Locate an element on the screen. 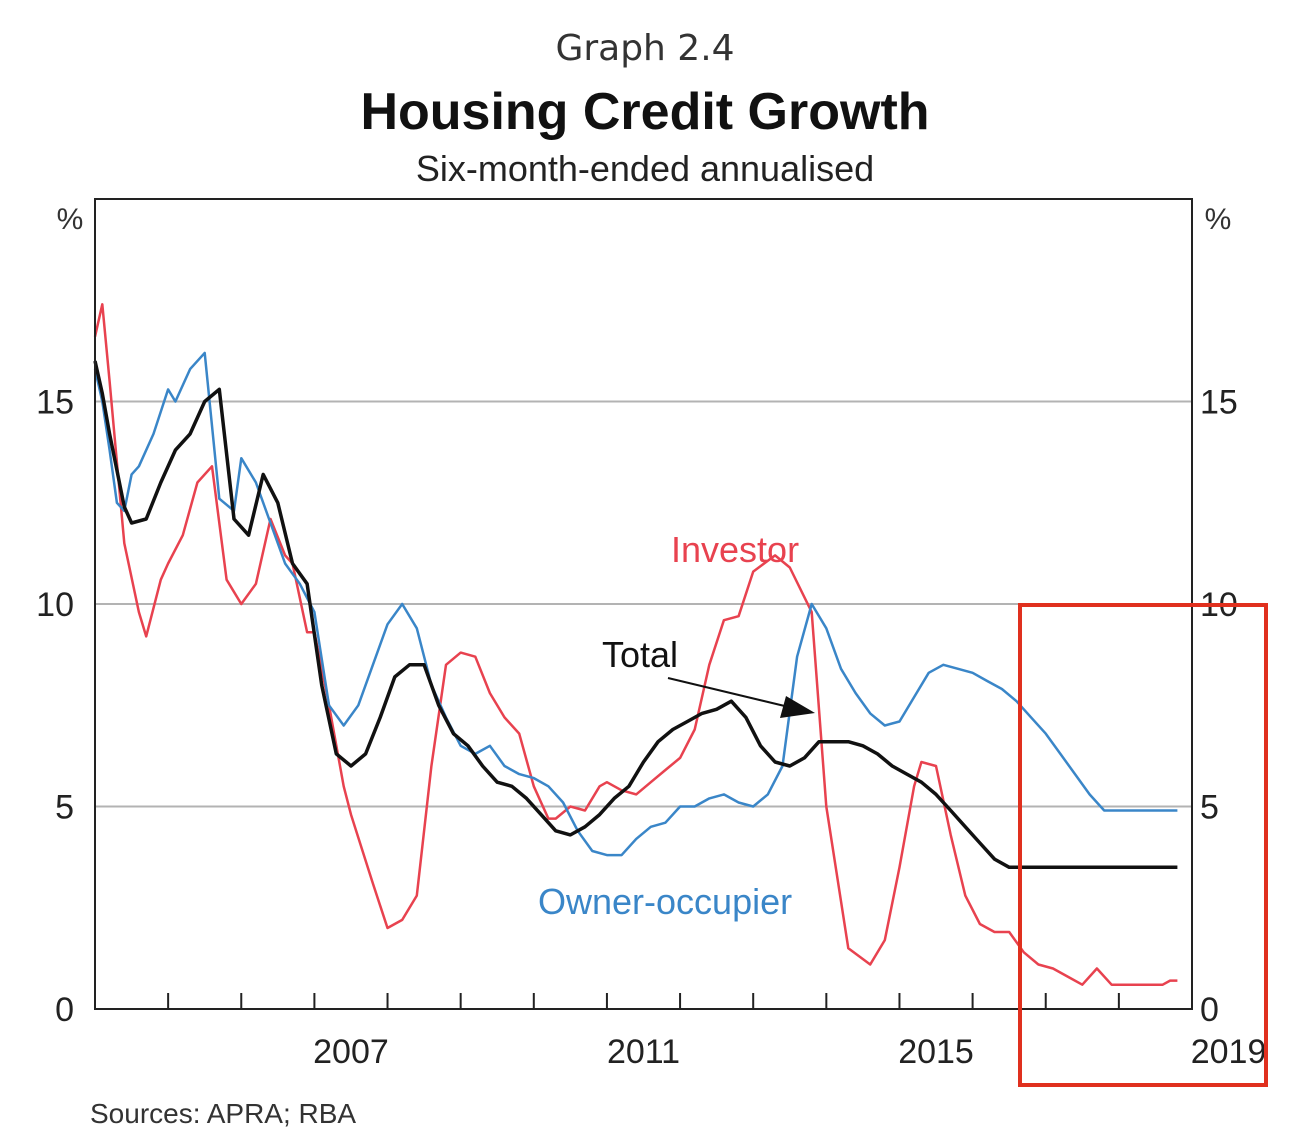 Image resolution: width=1314 pixels, height=1146 pixels. y-unit-left: % is located at coordinates (70, 219).